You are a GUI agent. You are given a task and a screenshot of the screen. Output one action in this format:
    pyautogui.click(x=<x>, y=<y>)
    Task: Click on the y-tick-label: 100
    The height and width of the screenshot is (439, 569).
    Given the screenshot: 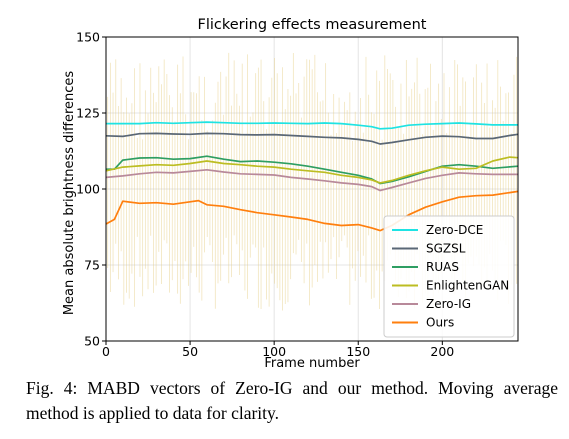 What is the action you would take?
    pyautogui.click(x=88, y=189)
    